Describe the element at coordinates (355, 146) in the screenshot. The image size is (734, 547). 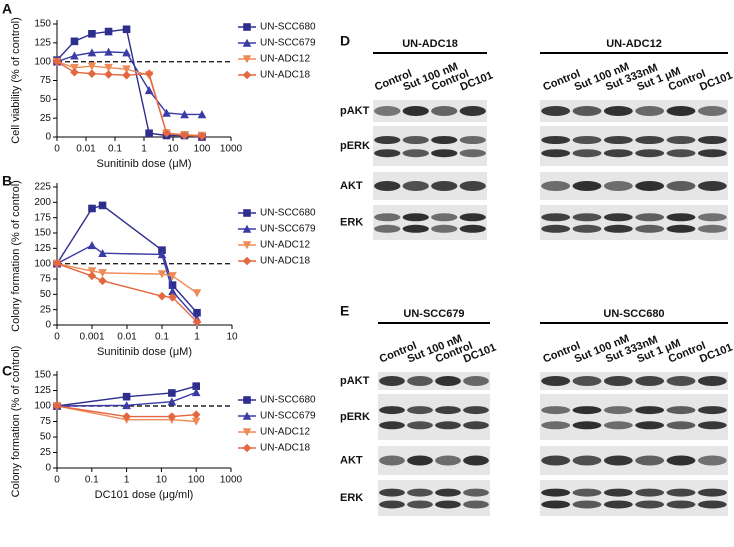
I see `row-label: pERK` at that location.